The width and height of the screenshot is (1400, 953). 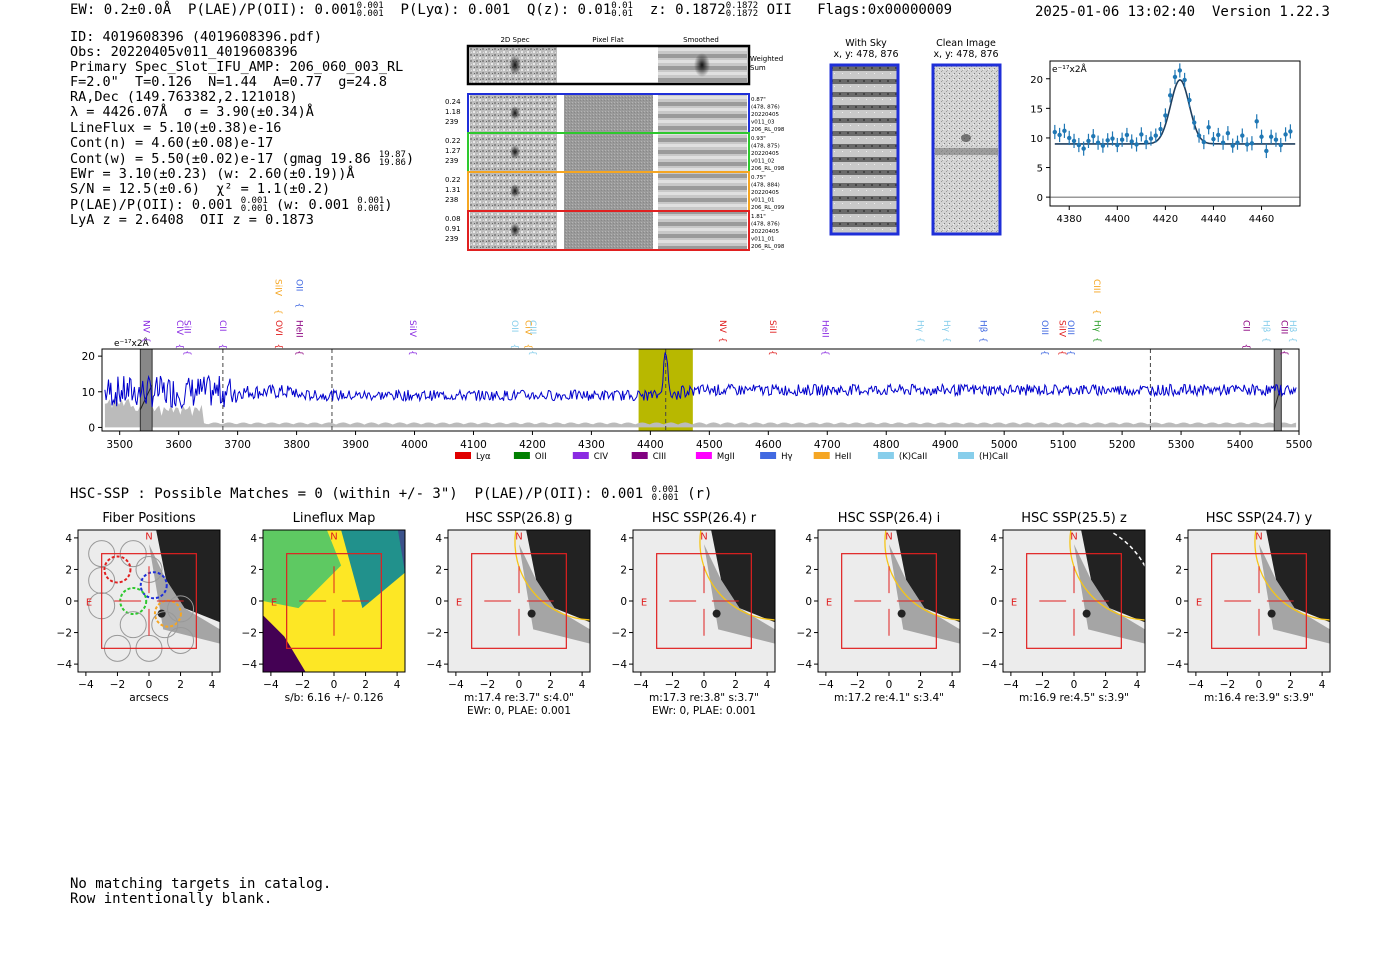 I want to click on emission-line-marker: OVI, so click(x=278, y=328).